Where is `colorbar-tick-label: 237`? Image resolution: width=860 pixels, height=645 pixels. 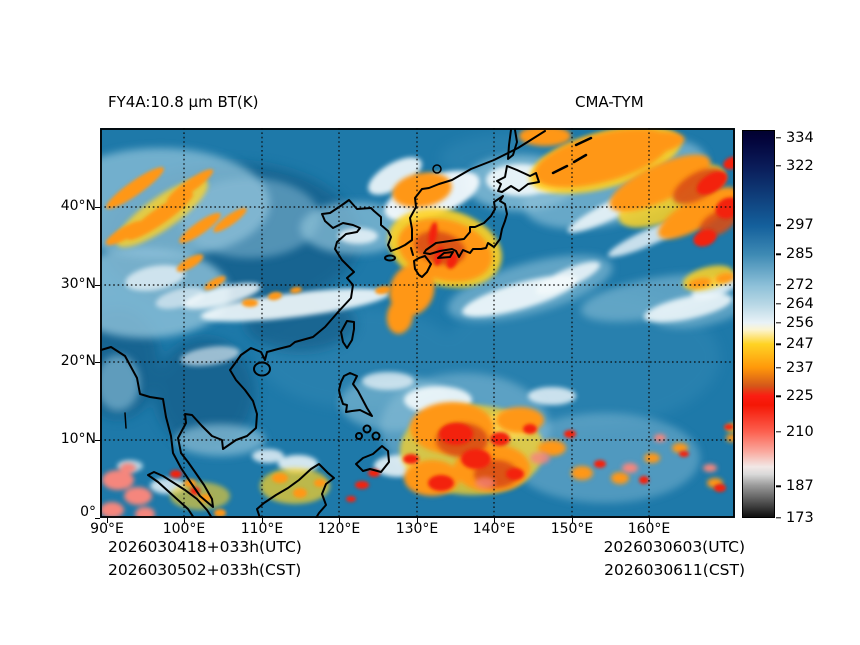
colorbar-tick-label: 237 is located at coordinates (800, 367).